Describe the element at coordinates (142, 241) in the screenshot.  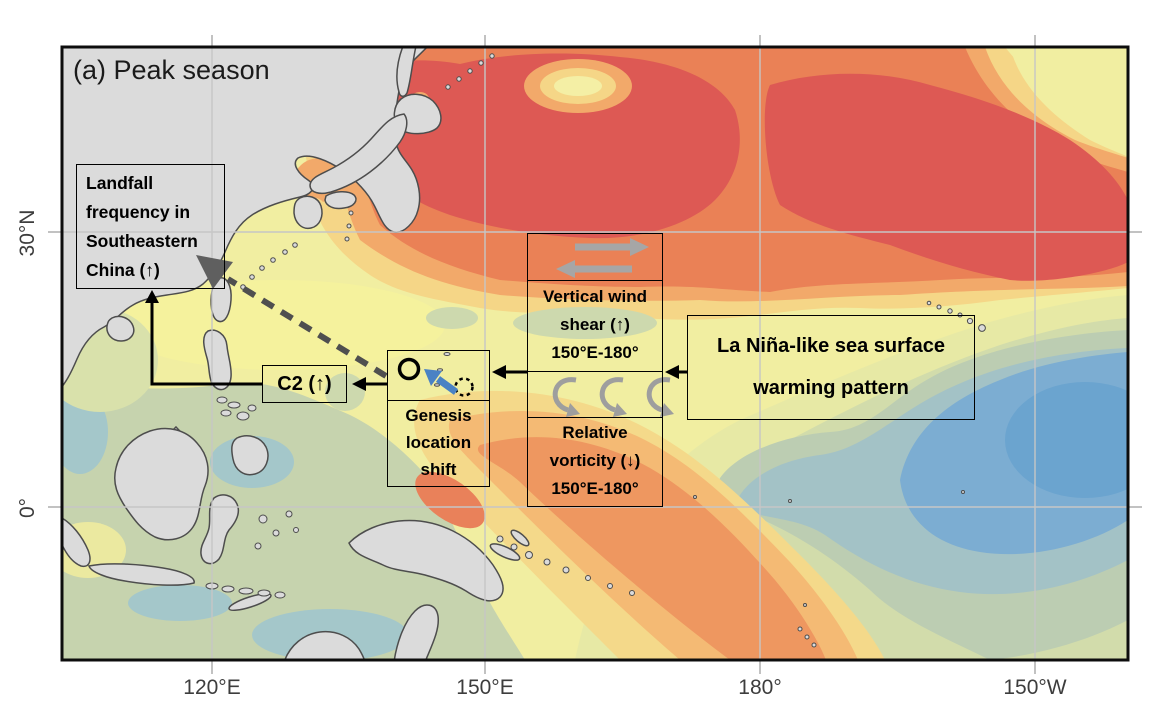
I see `landfall-line: Southeastern` at that location.